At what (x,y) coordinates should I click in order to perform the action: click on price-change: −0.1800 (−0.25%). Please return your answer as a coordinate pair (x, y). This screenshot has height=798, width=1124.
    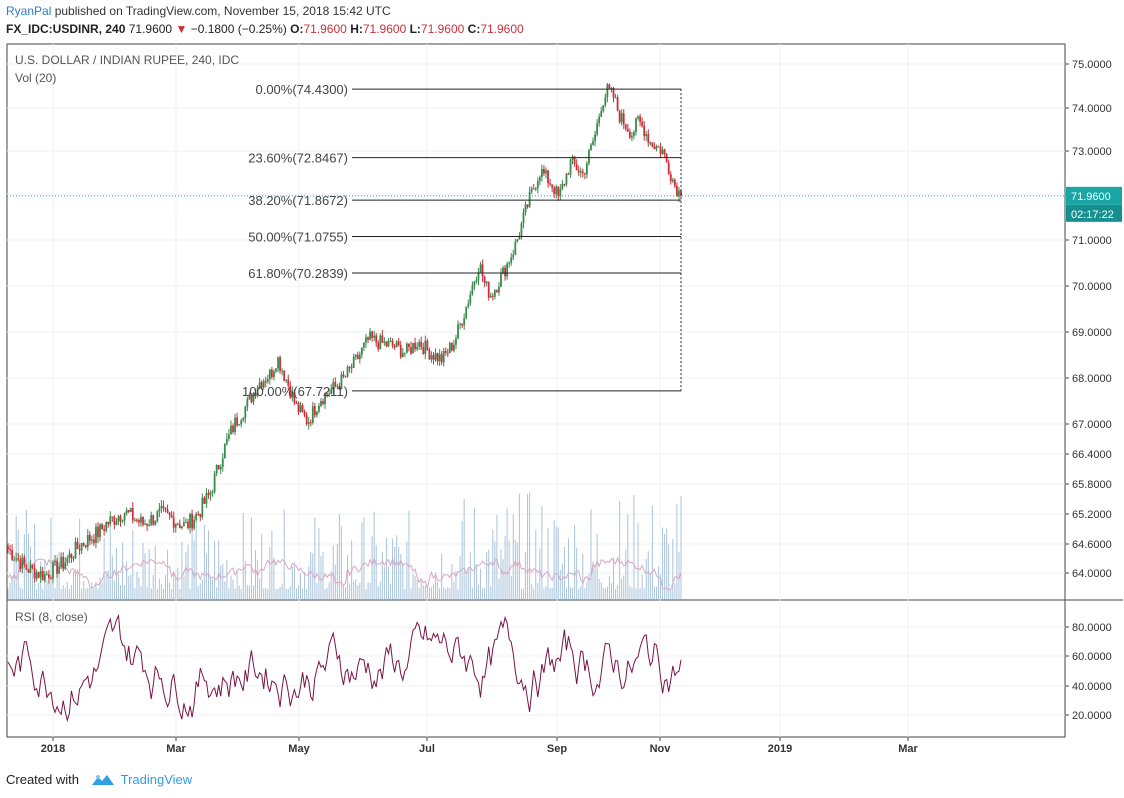
    Looking at the image, I should click on (238, 29).